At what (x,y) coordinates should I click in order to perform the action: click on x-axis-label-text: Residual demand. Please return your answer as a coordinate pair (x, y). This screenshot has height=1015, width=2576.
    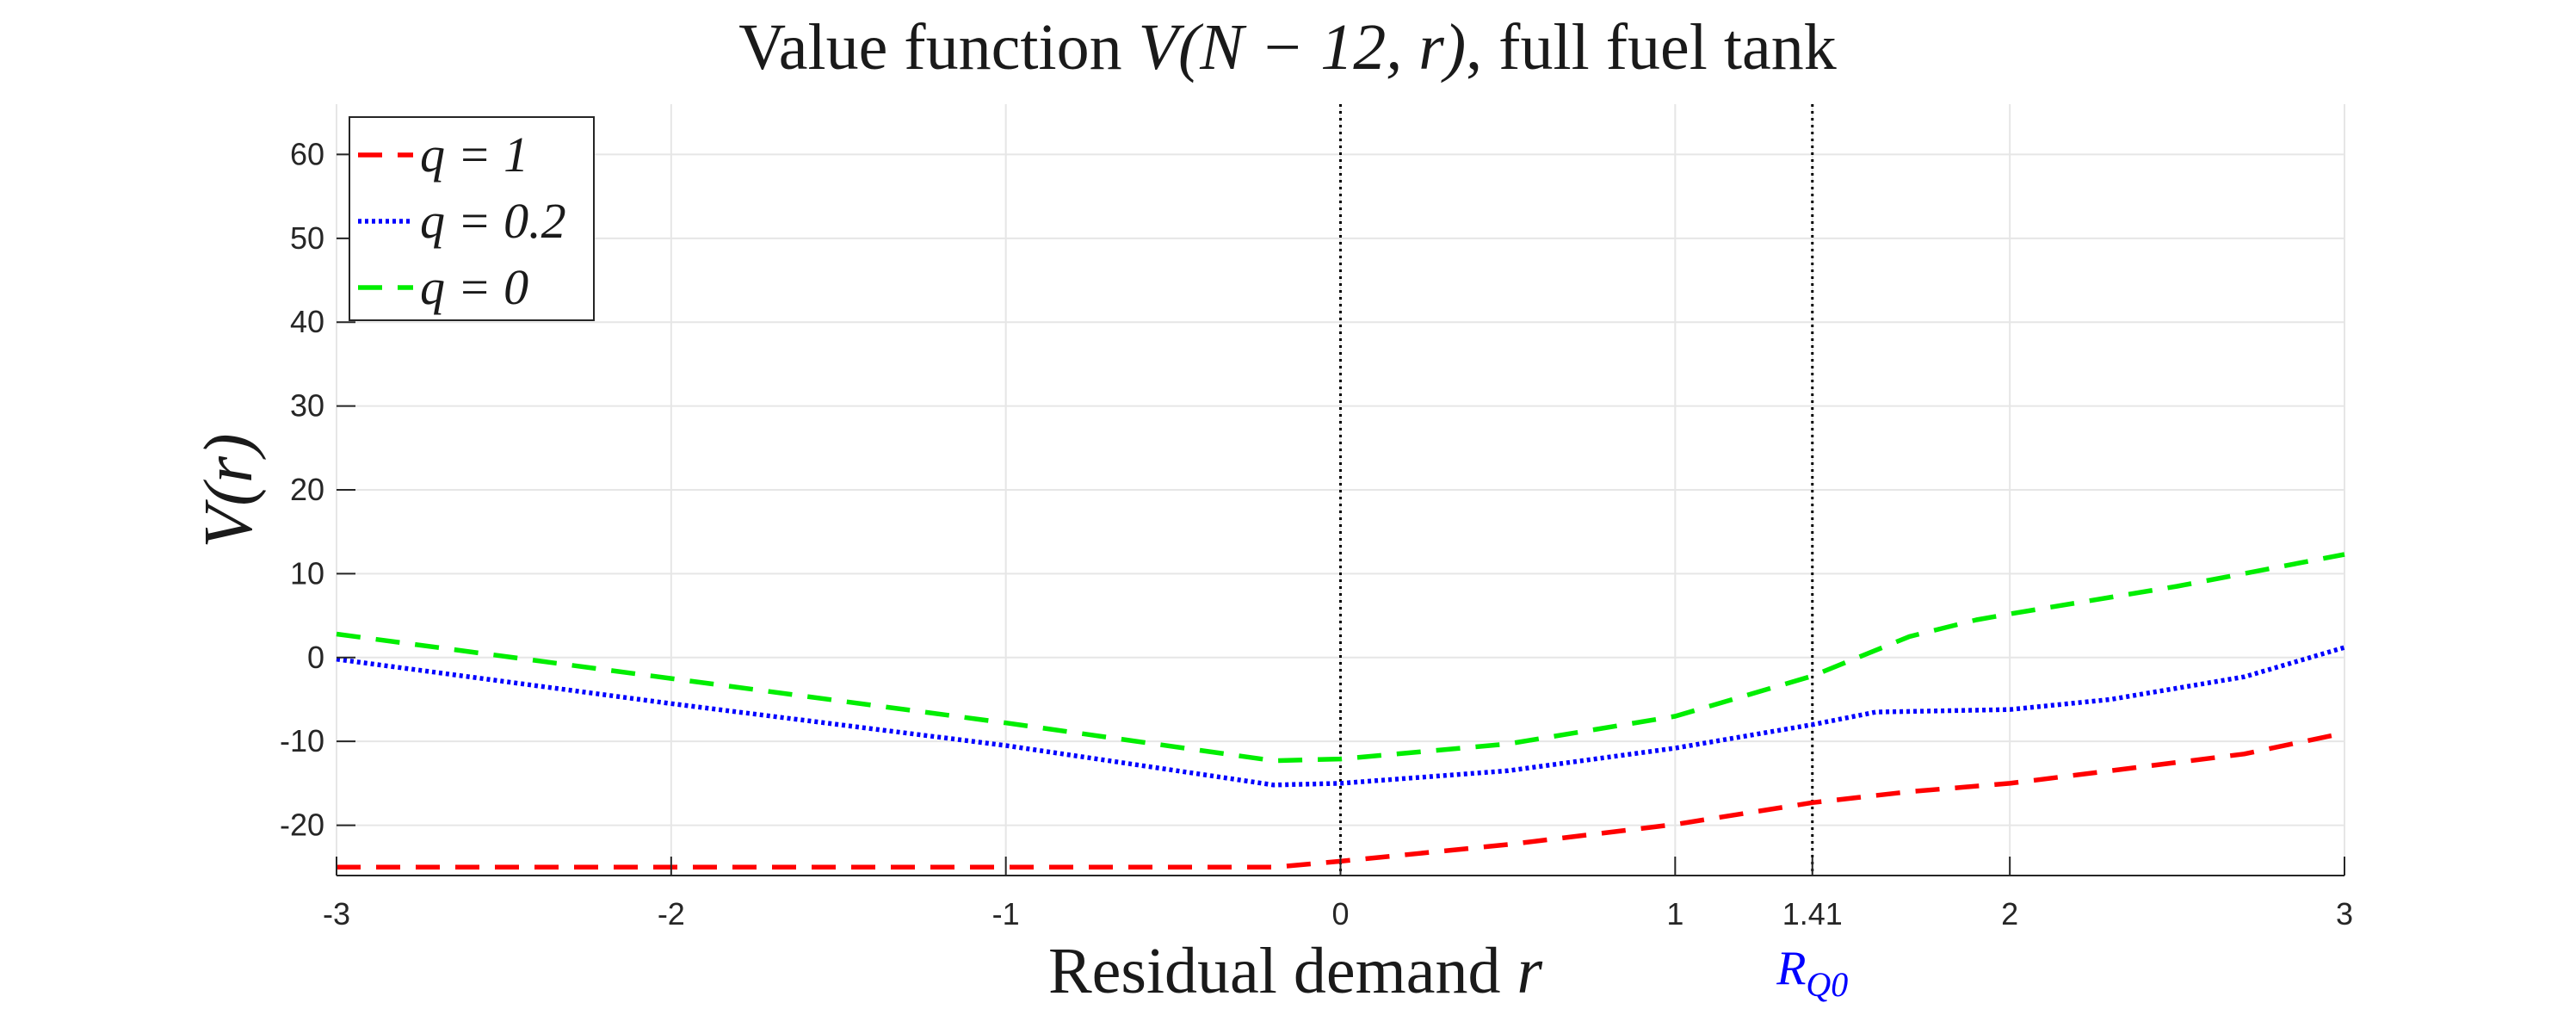
    Looking at the image, I should click on (1274, 971).